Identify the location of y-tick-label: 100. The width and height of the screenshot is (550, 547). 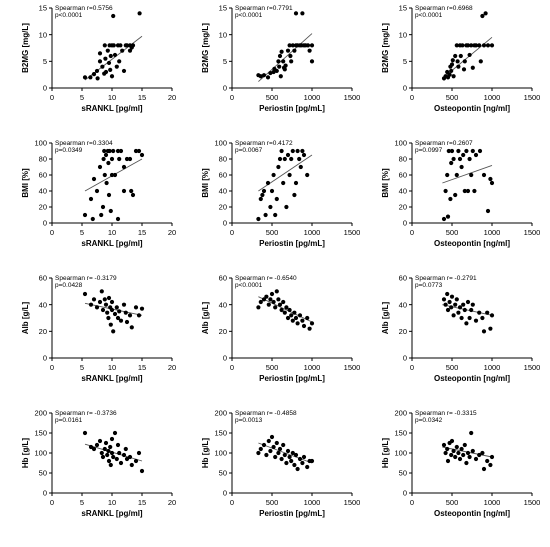
(400, 453).